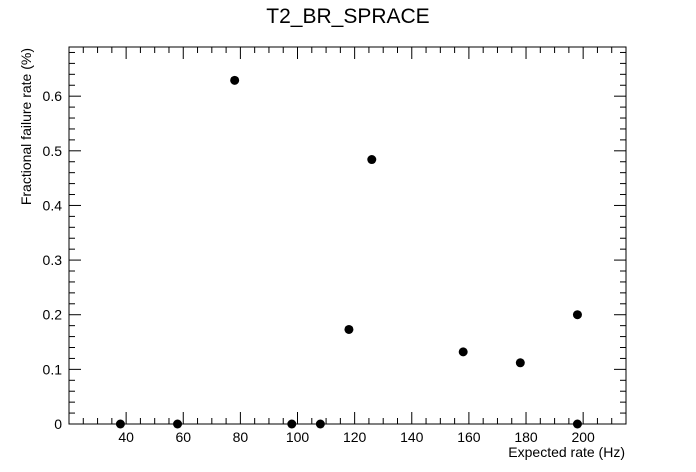  I want to click on x-tick-label: 80, so click(241, 437).